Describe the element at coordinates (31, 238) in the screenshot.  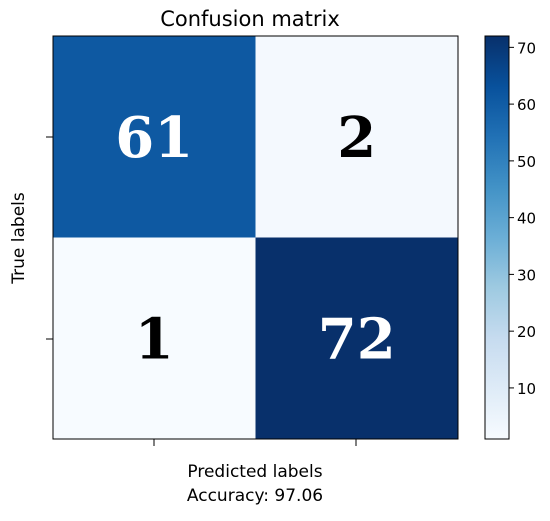
I see `y-axis: True labels` at that location.